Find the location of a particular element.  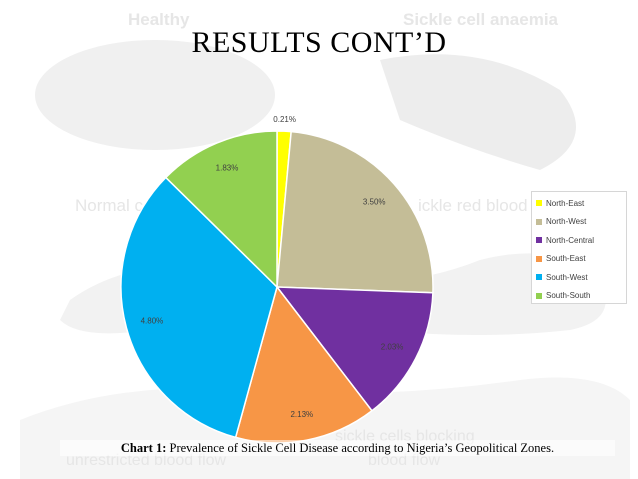

bg-text-sickle-red-blood-cells: ickle red blood c is located at coordinates (479, 205).